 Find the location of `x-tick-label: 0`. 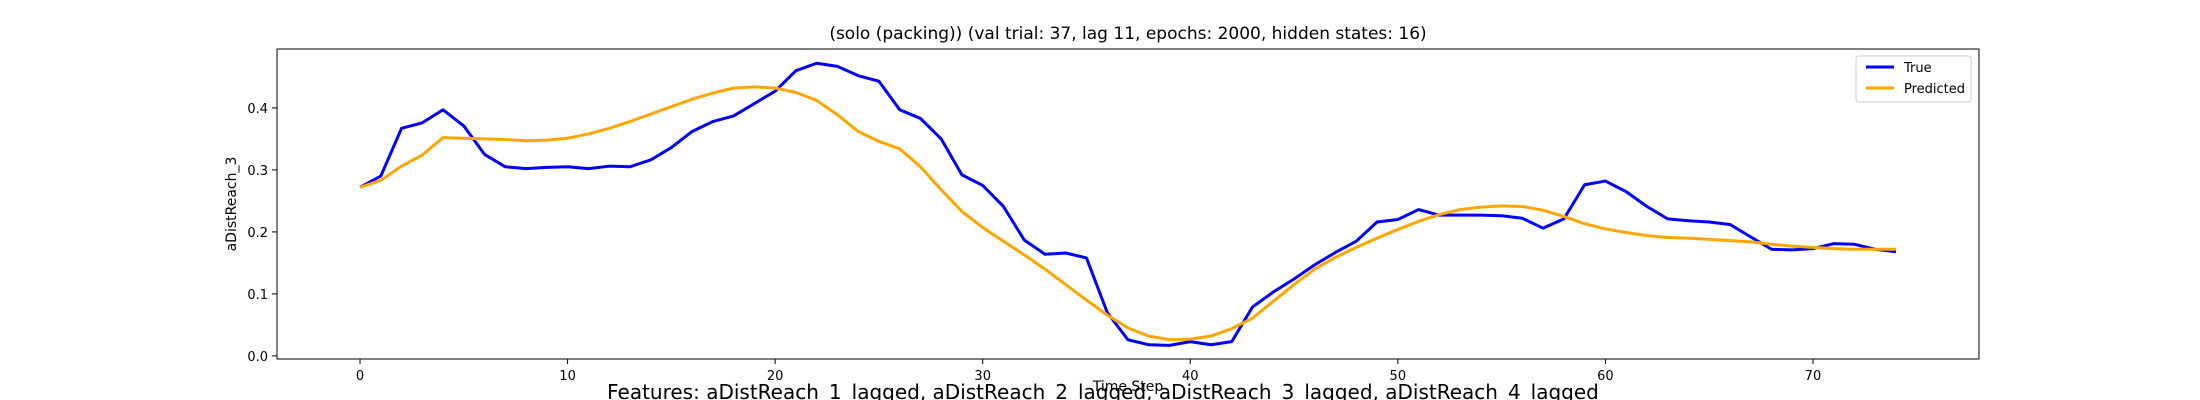

x-tick-label: 0 is located at coordinates (360, 376).